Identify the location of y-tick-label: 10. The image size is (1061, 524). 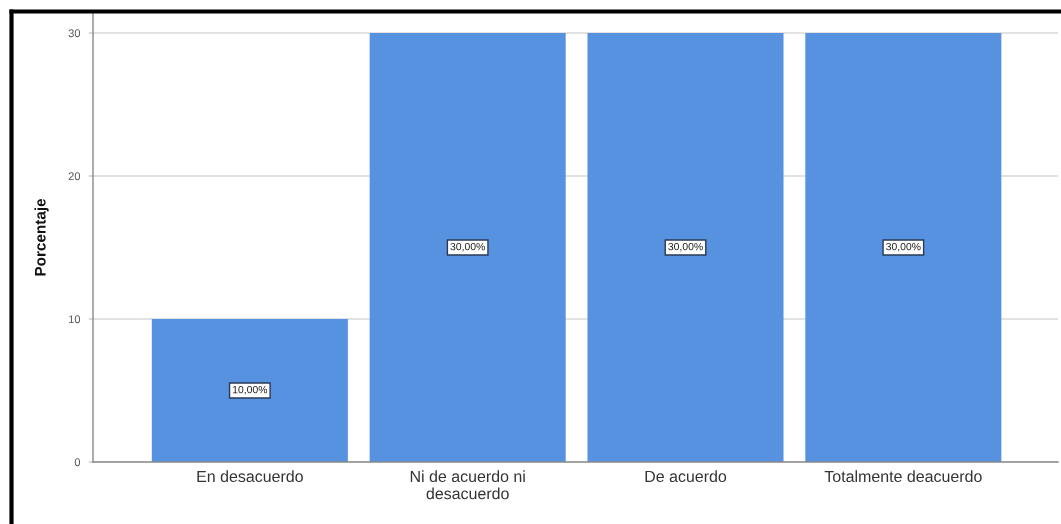
(74, 319).